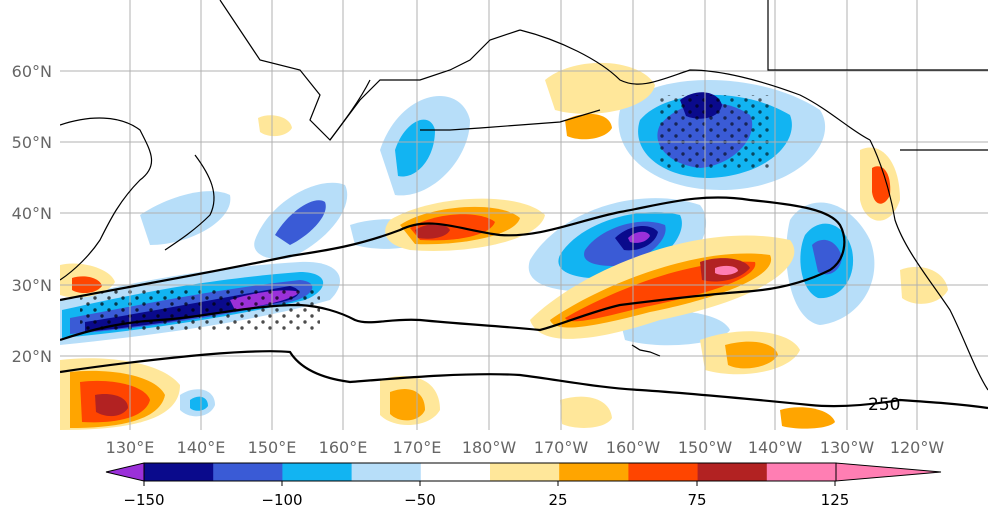 The image size is (988, 511). I want to click on positive-anomaly-subtropical-extreme, so click(726, 270).